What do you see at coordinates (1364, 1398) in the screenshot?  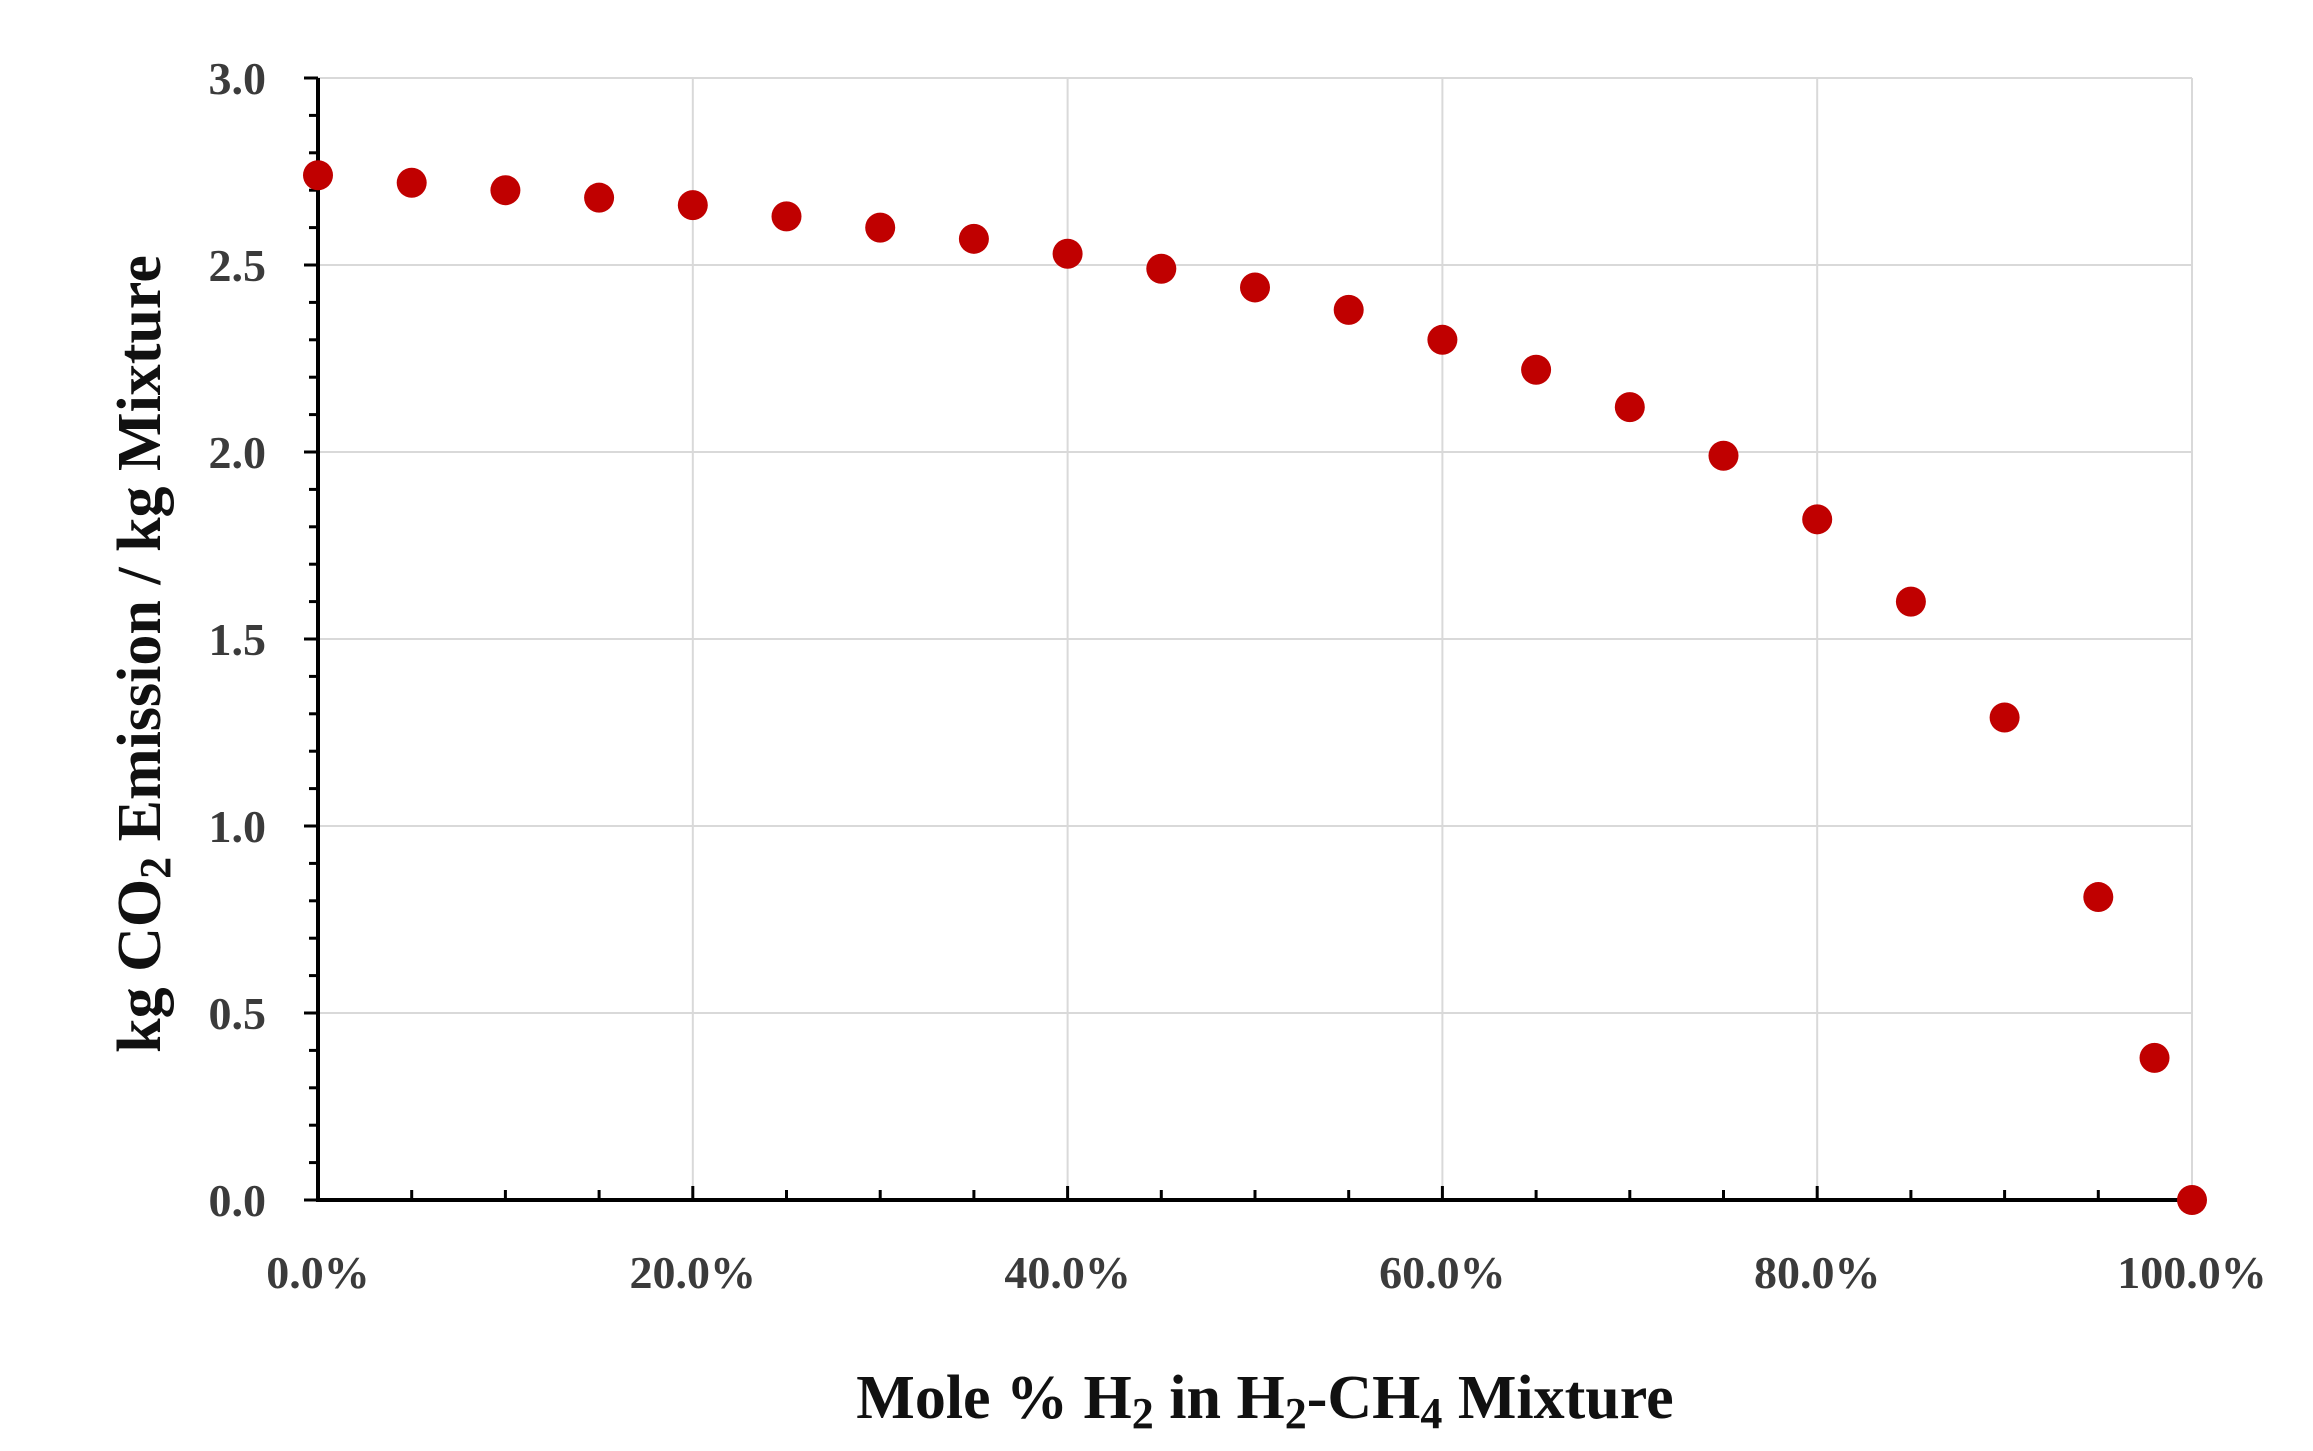 I see `axis-title-text: -CH` at bounding box center [1364, 1398].